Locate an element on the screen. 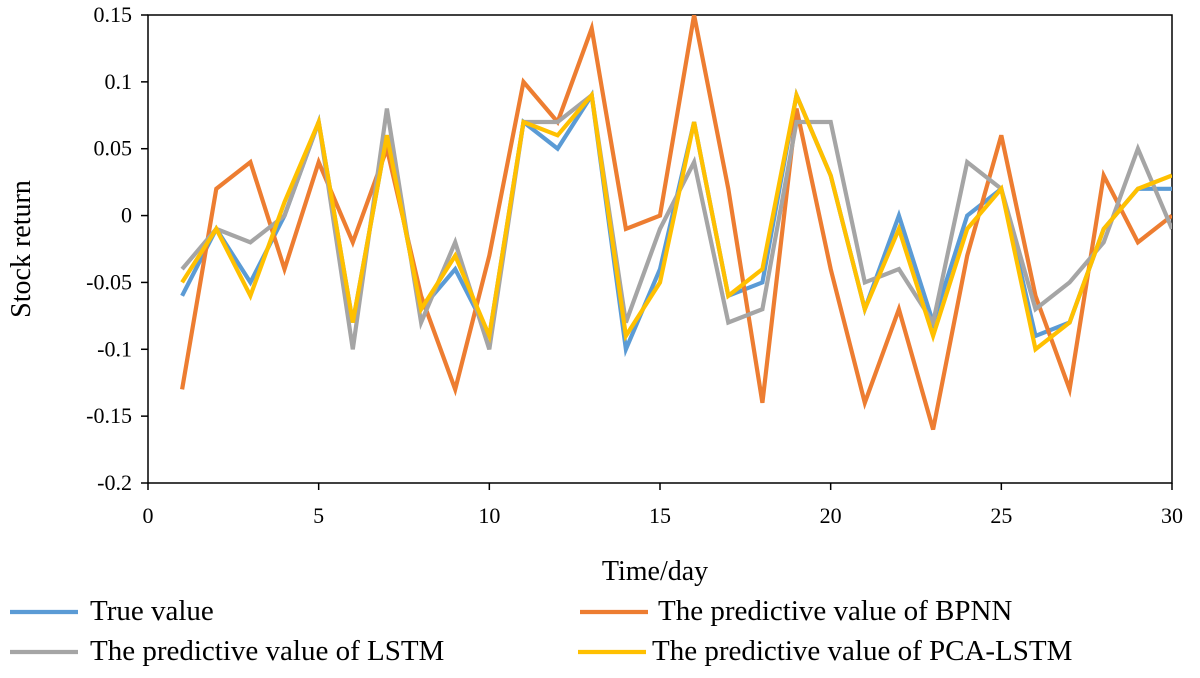  y-axis-title: Stock return is located at coordinates (21, 249).